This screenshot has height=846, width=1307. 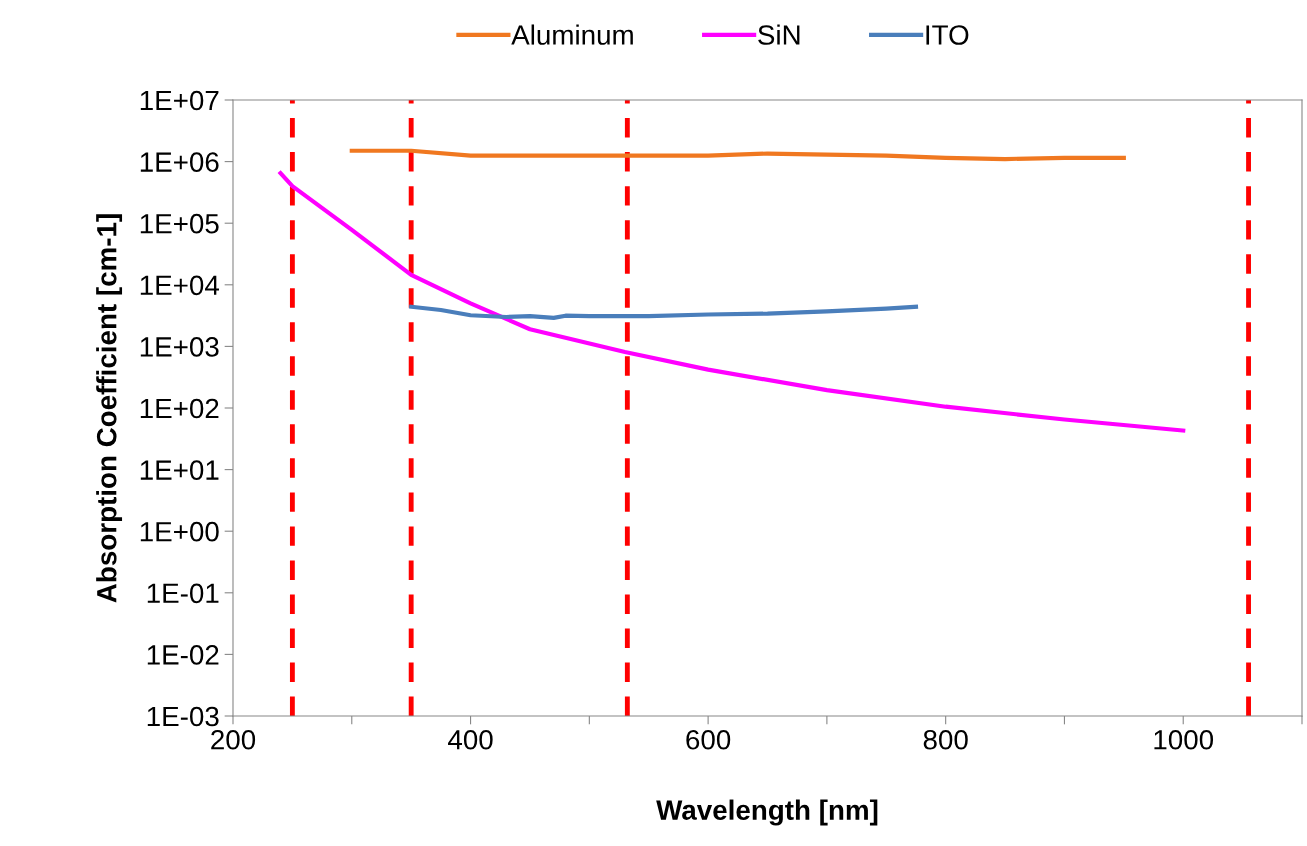 What do you see at coordinates (233, 739) in the screenshot?
I see `x-tick-label: 200` at bounding box center [233, 739].